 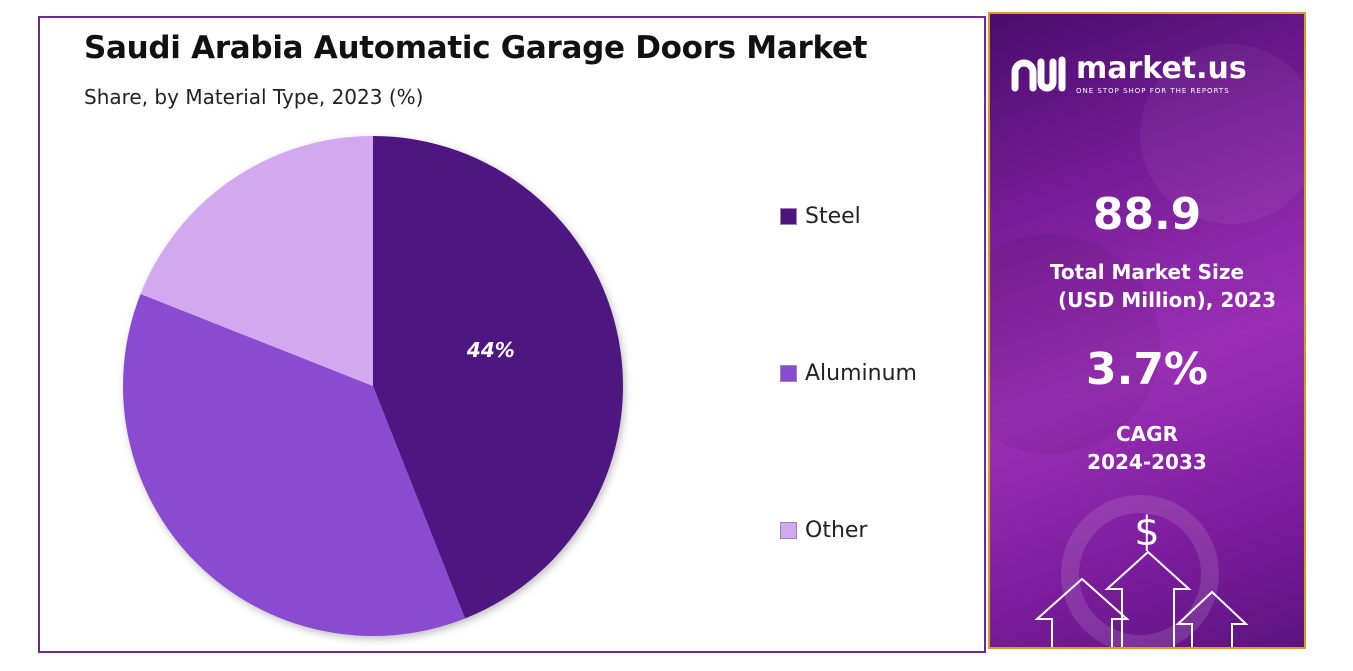 I want to click on pie-slice-steel, so click(x=498, y=377).